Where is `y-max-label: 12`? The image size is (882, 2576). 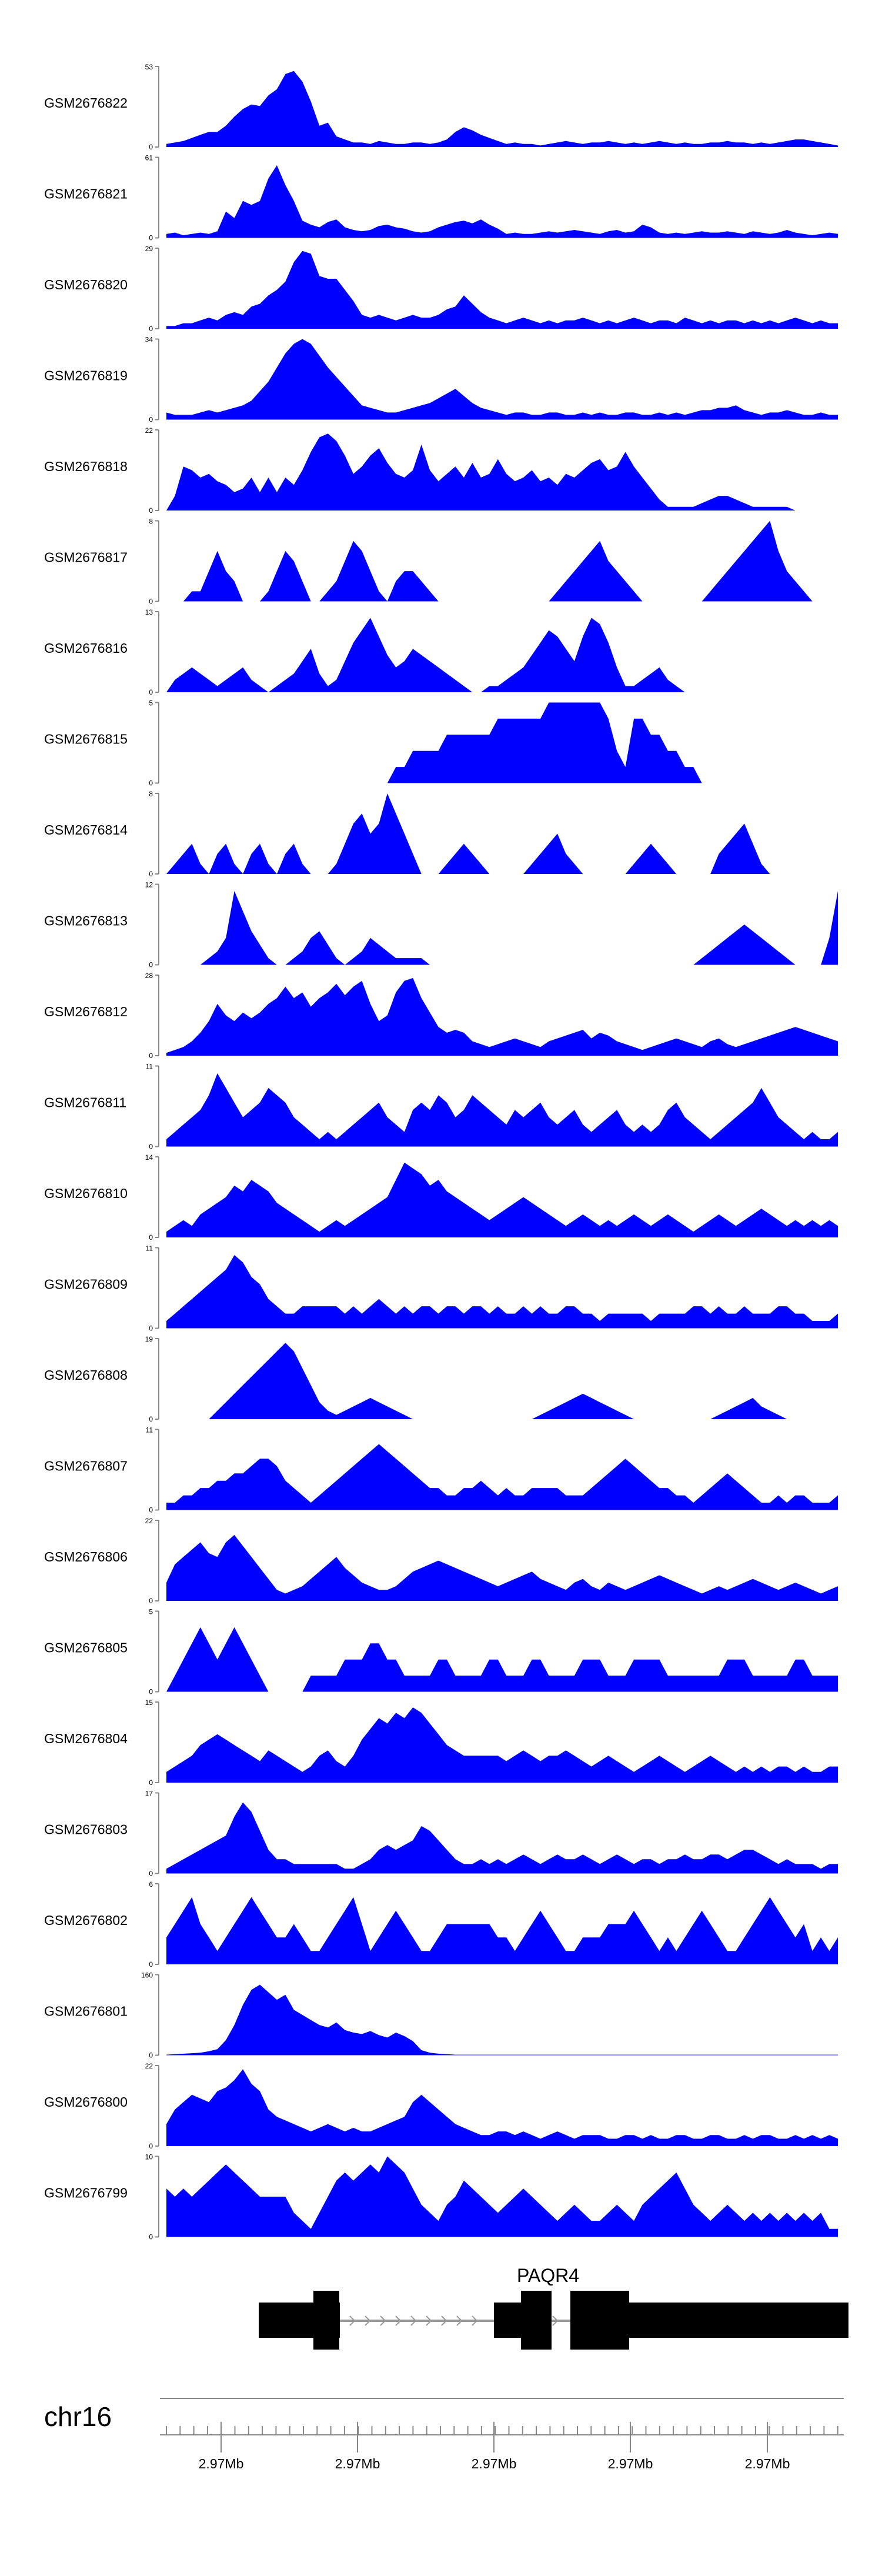
y-max-label: 12 is located at coordinates (149, 885).